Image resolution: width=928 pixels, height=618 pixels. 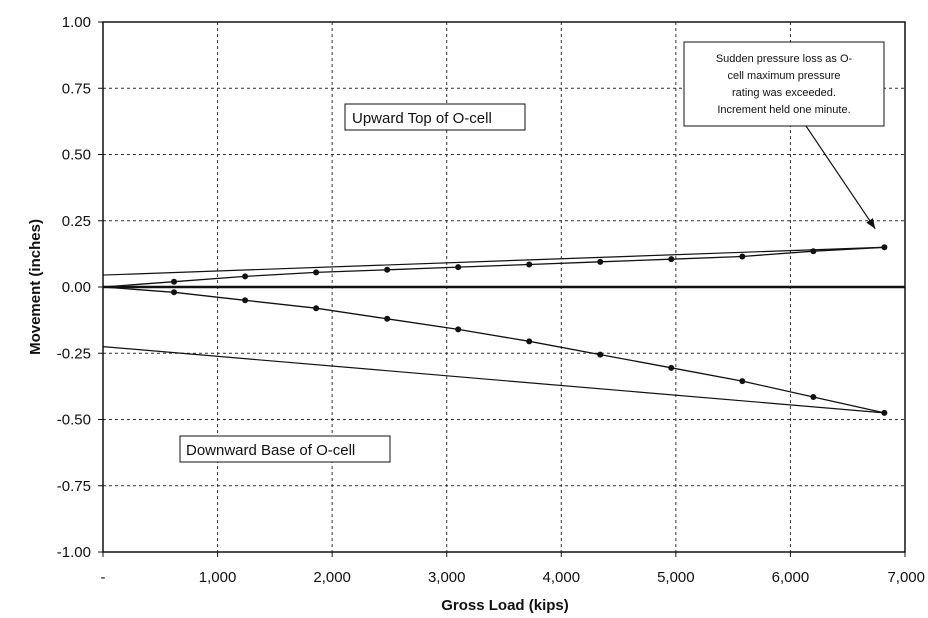 What do you see at coordinates (505, 605) in the screenshot?
I see `x-axis-title: Gross Load (kips)` at bounding box center [505, 605].